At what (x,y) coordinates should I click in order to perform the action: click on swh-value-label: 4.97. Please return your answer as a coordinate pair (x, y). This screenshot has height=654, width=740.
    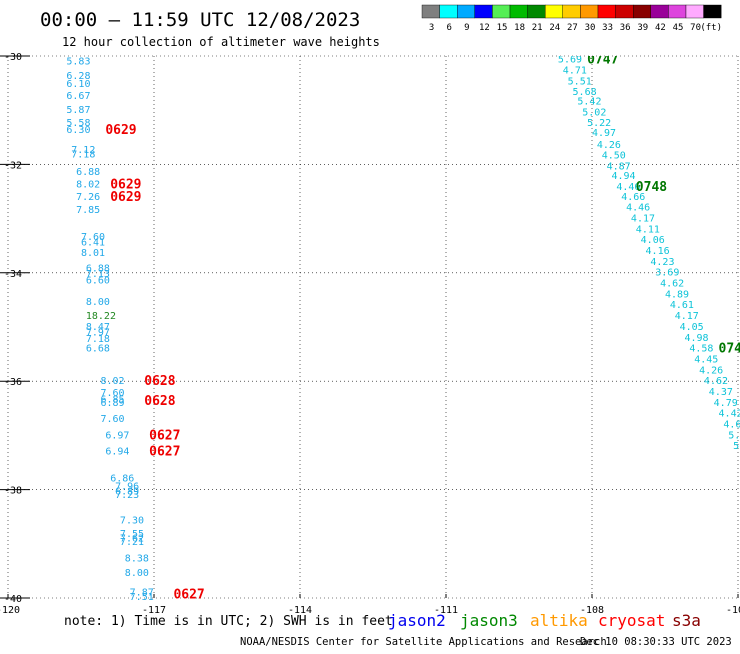
    Looking at the image, I should click on (604, 133).